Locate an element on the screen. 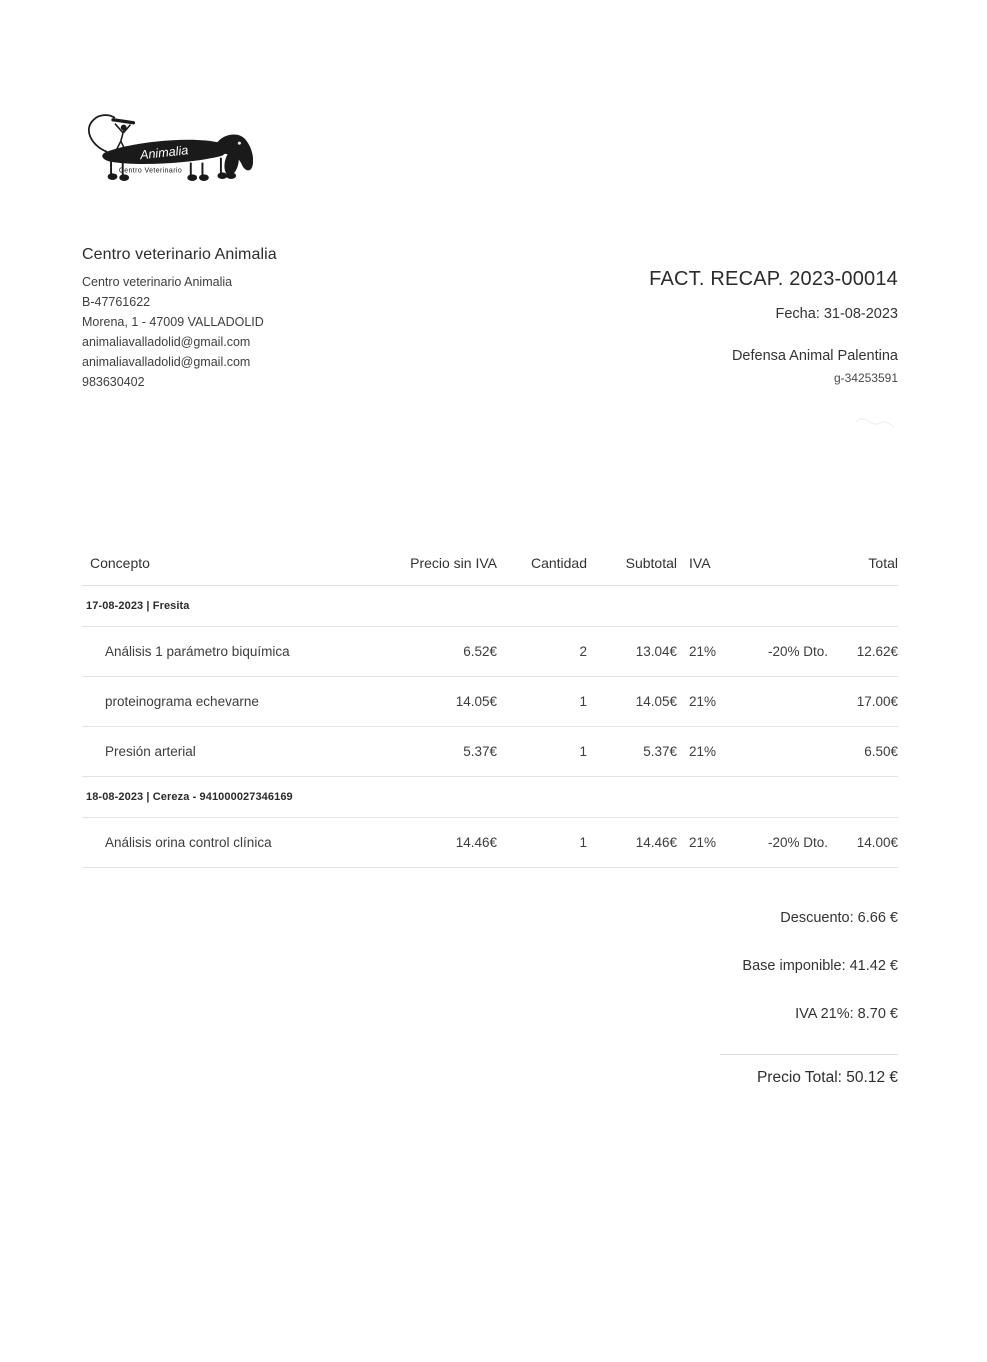 The height and width of the screenshot is (1362, 987). group-label: 17-08-2023 | Fresita is located at coordinates (138, 606).